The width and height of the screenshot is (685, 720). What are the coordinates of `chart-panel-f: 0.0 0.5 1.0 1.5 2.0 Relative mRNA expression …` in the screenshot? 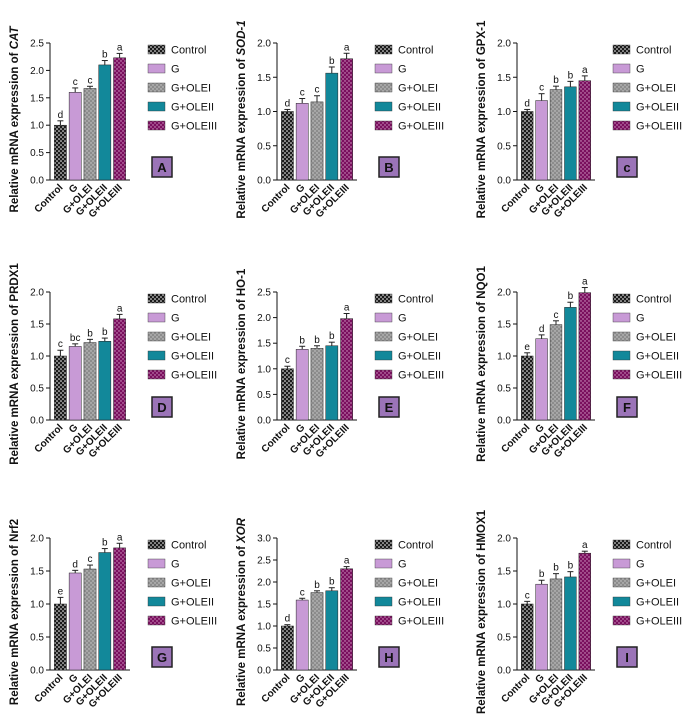 It's located at (579, 364).